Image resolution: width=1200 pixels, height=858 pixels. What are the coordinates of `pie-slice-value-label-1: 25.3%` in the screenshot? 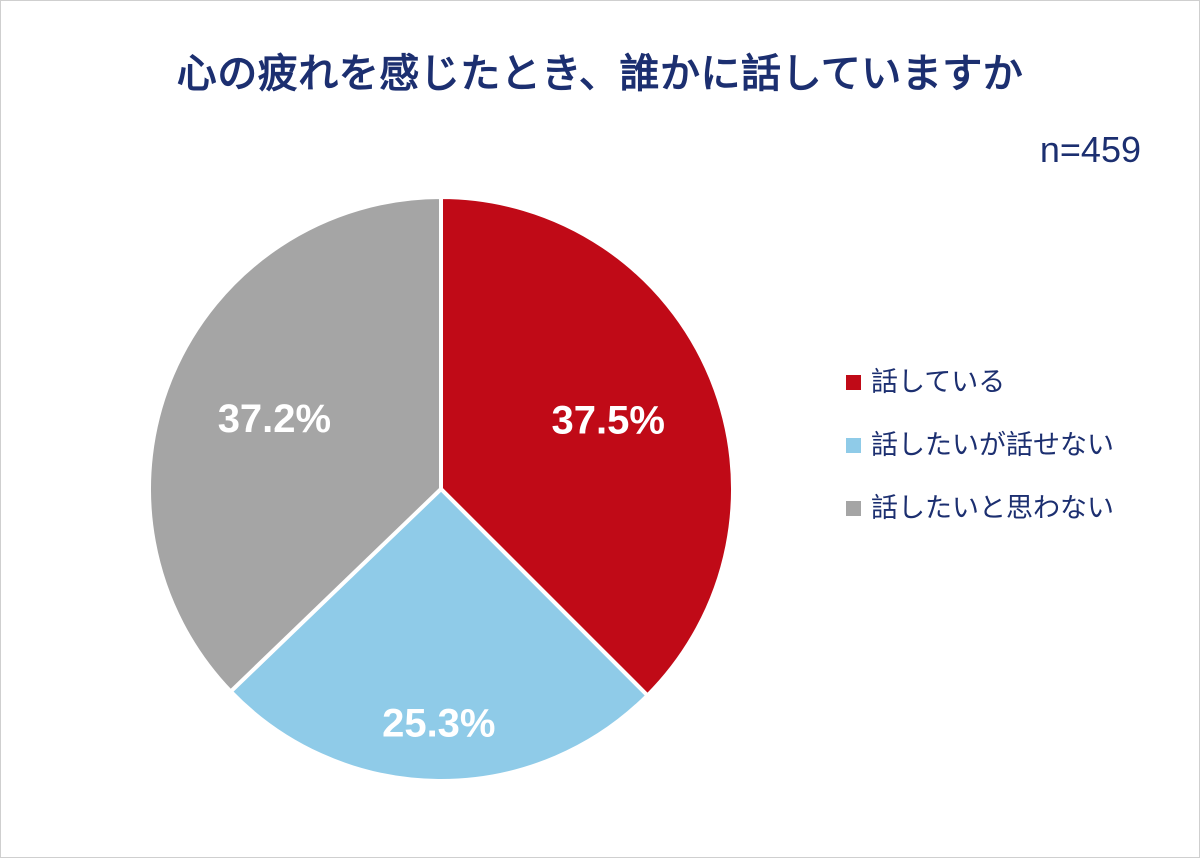 It's located at (438, 724).